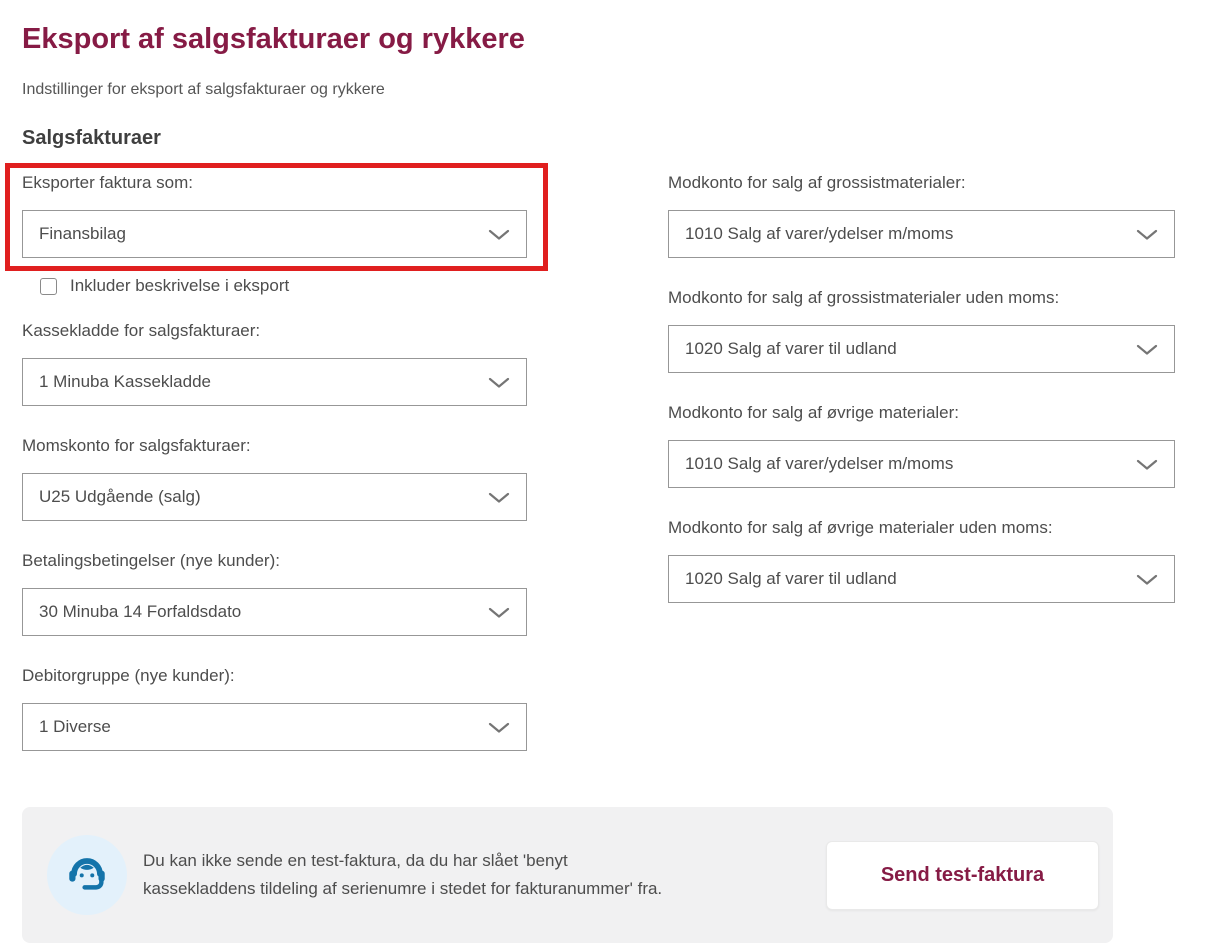  What do you see at coordinates (48, 286) in the screenshot?
I see `include-description-checkbox` at bounding box center [48, 286].